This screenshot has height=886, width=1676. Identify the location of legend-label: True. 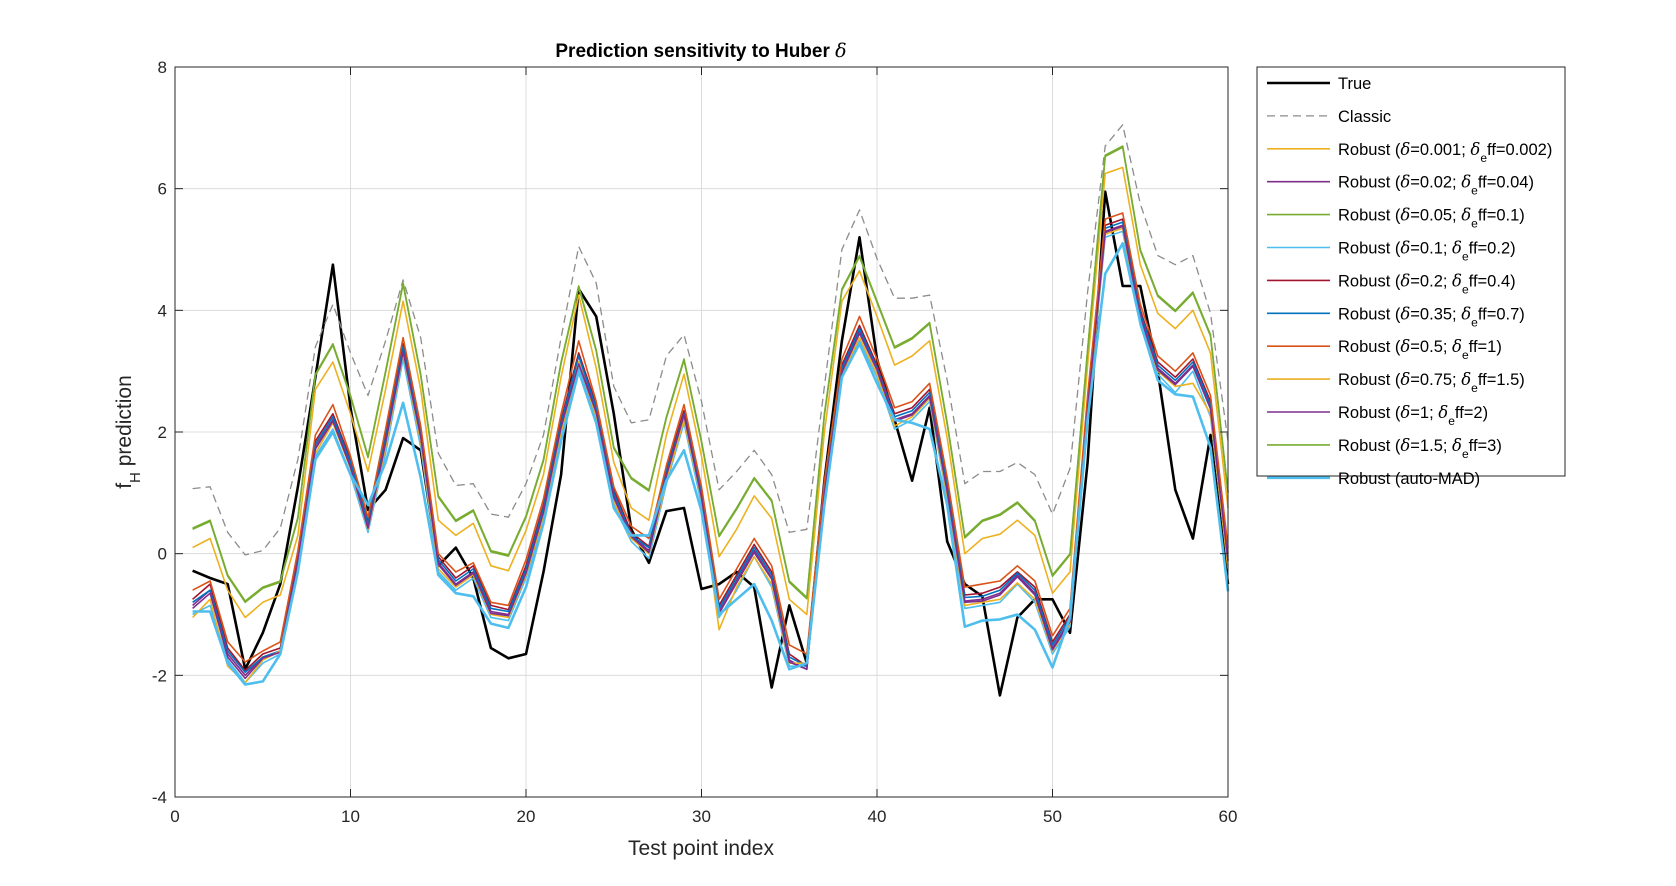
(1354, 84).